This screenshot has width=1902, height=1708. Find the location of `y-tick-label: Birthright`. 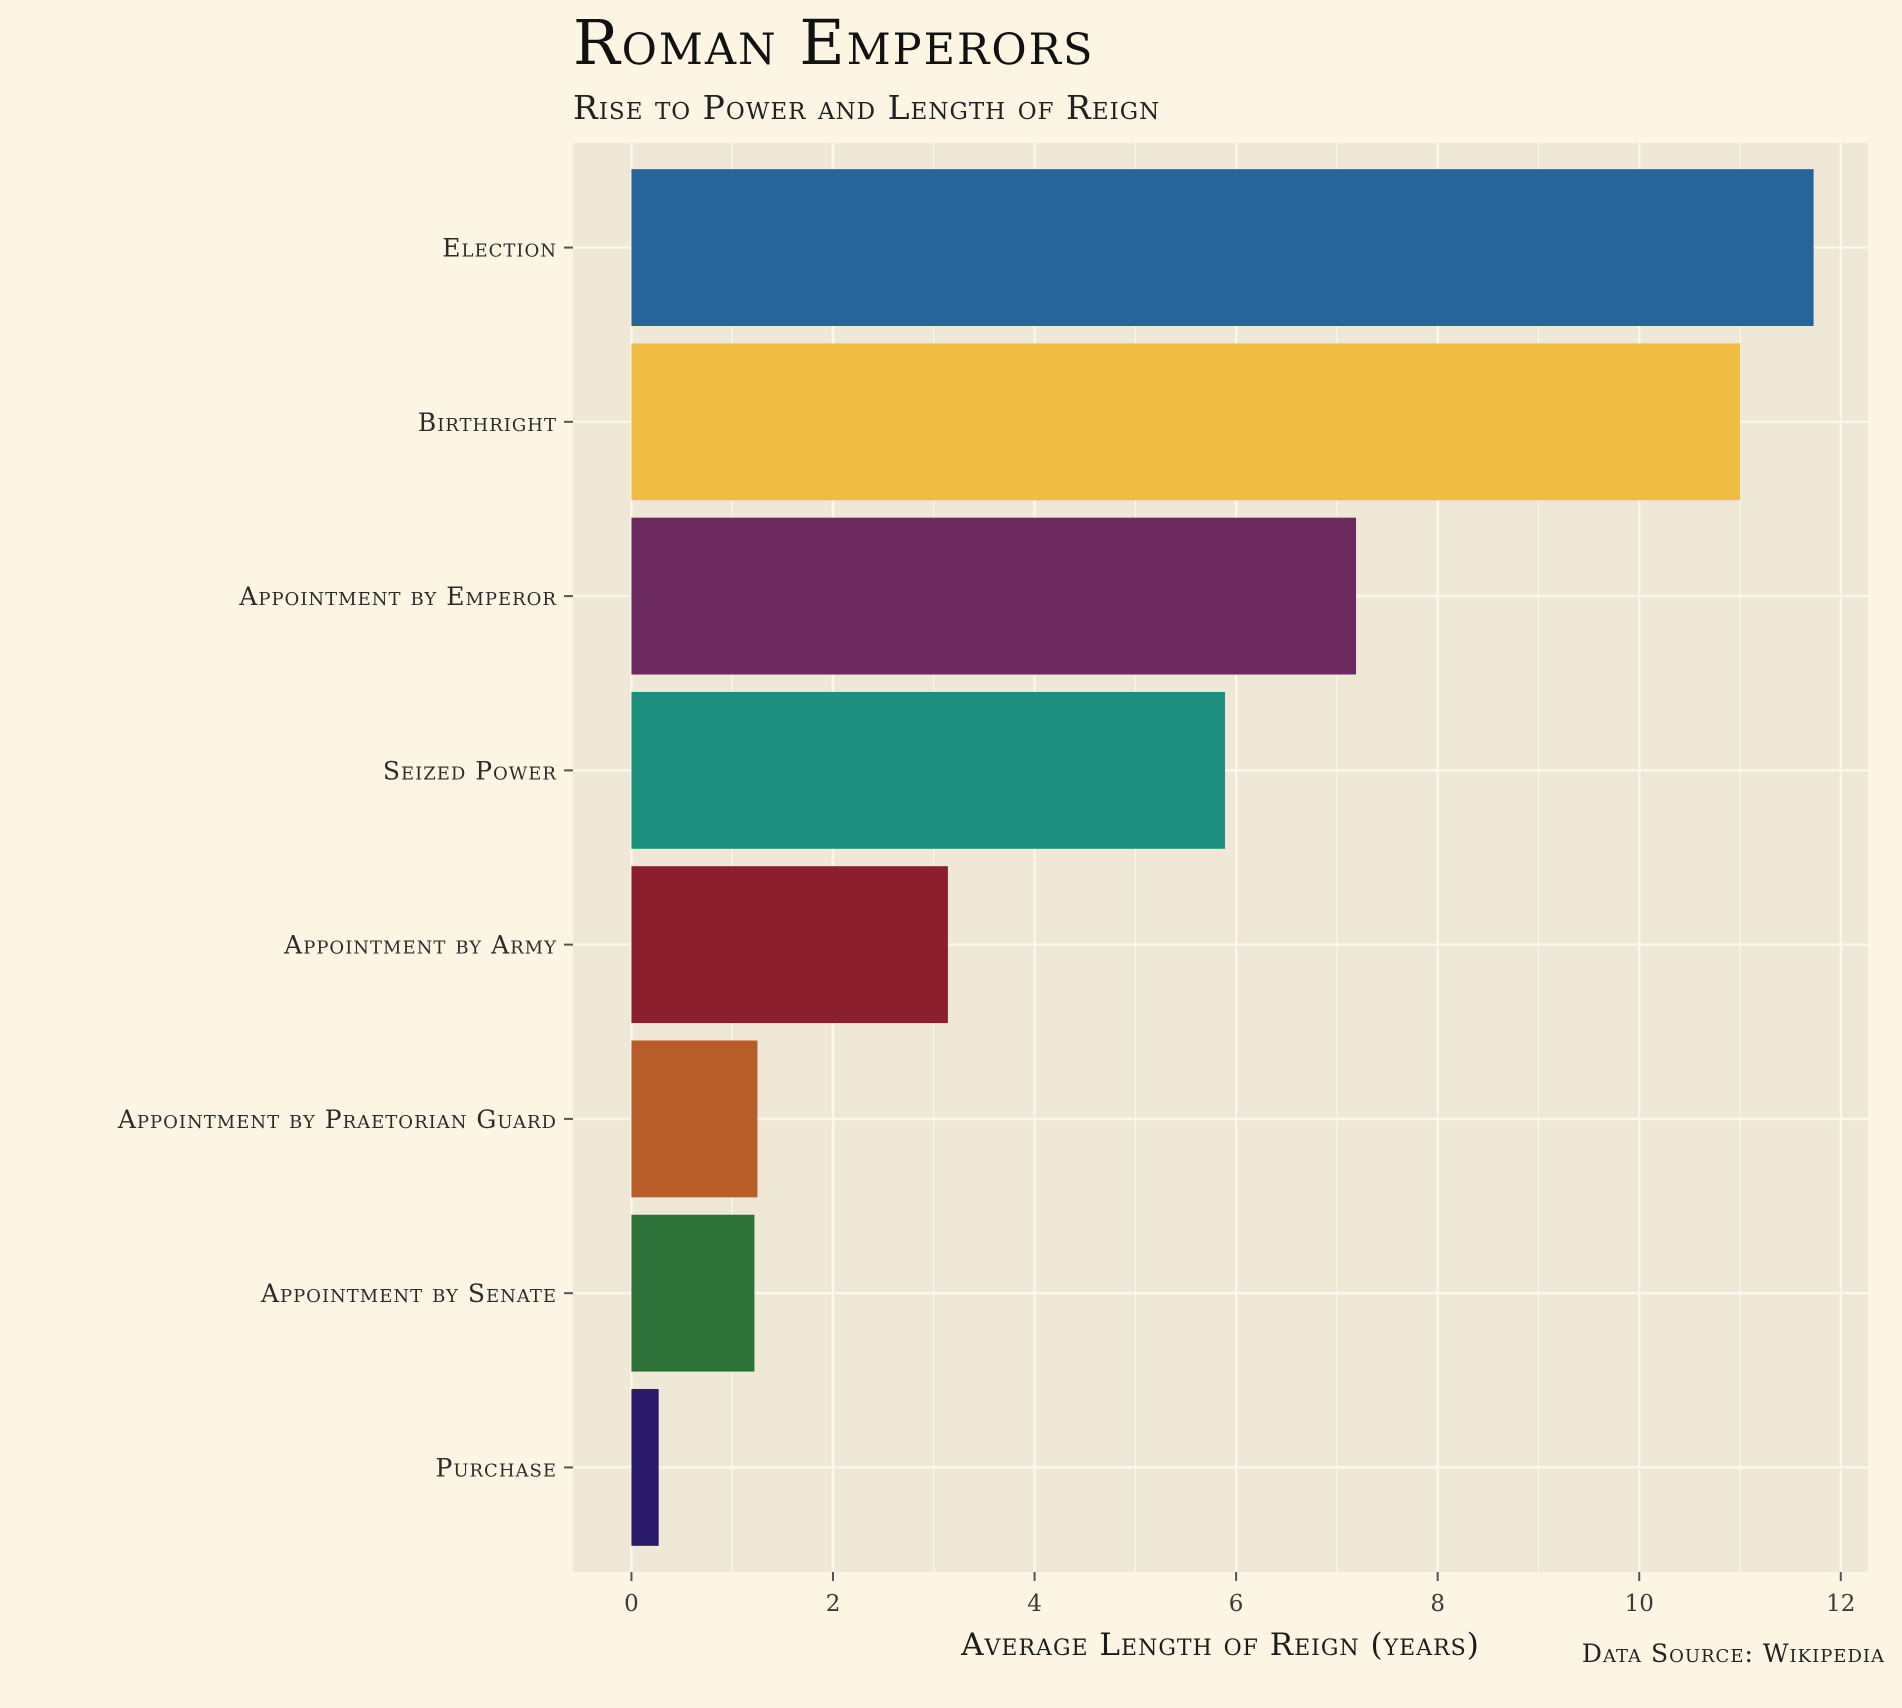

y-tick-label: Birthright is located at coordinates (487, 422).